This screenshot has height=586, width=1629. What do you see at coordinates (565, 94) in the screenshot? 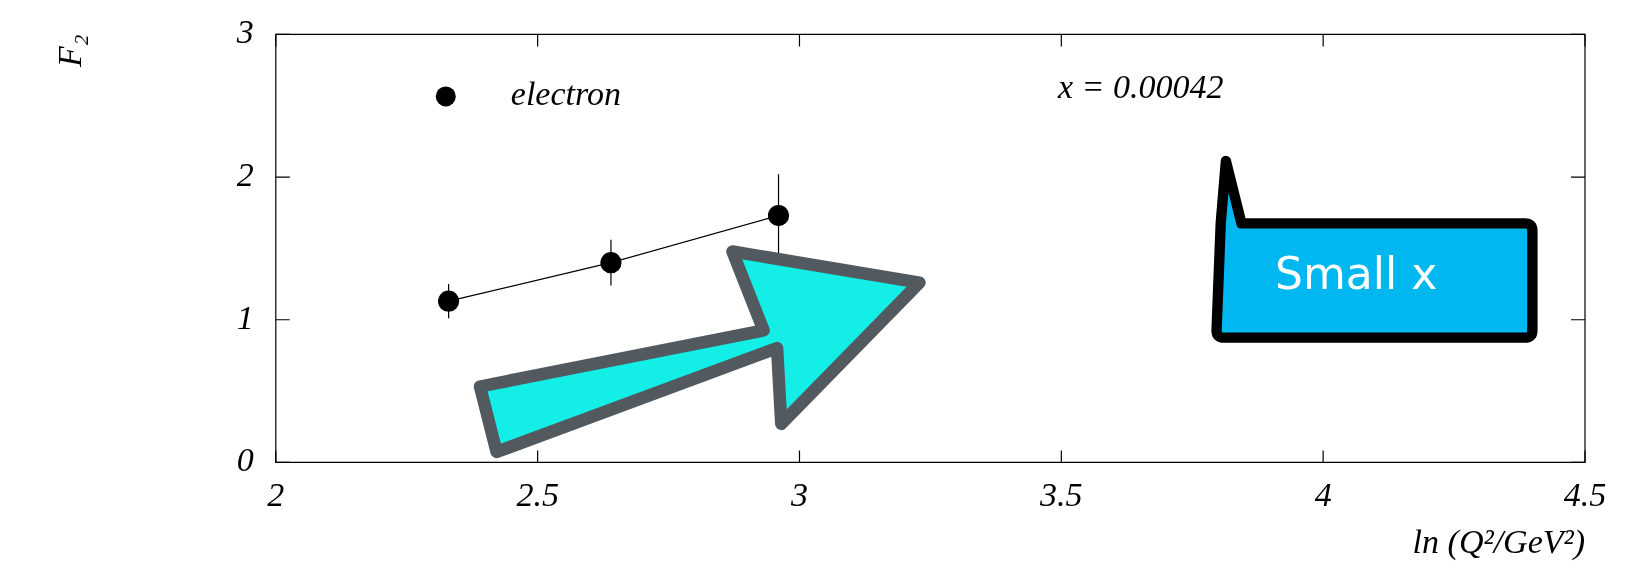
I see `legend-label: electron` at bounding box center [565, 94].